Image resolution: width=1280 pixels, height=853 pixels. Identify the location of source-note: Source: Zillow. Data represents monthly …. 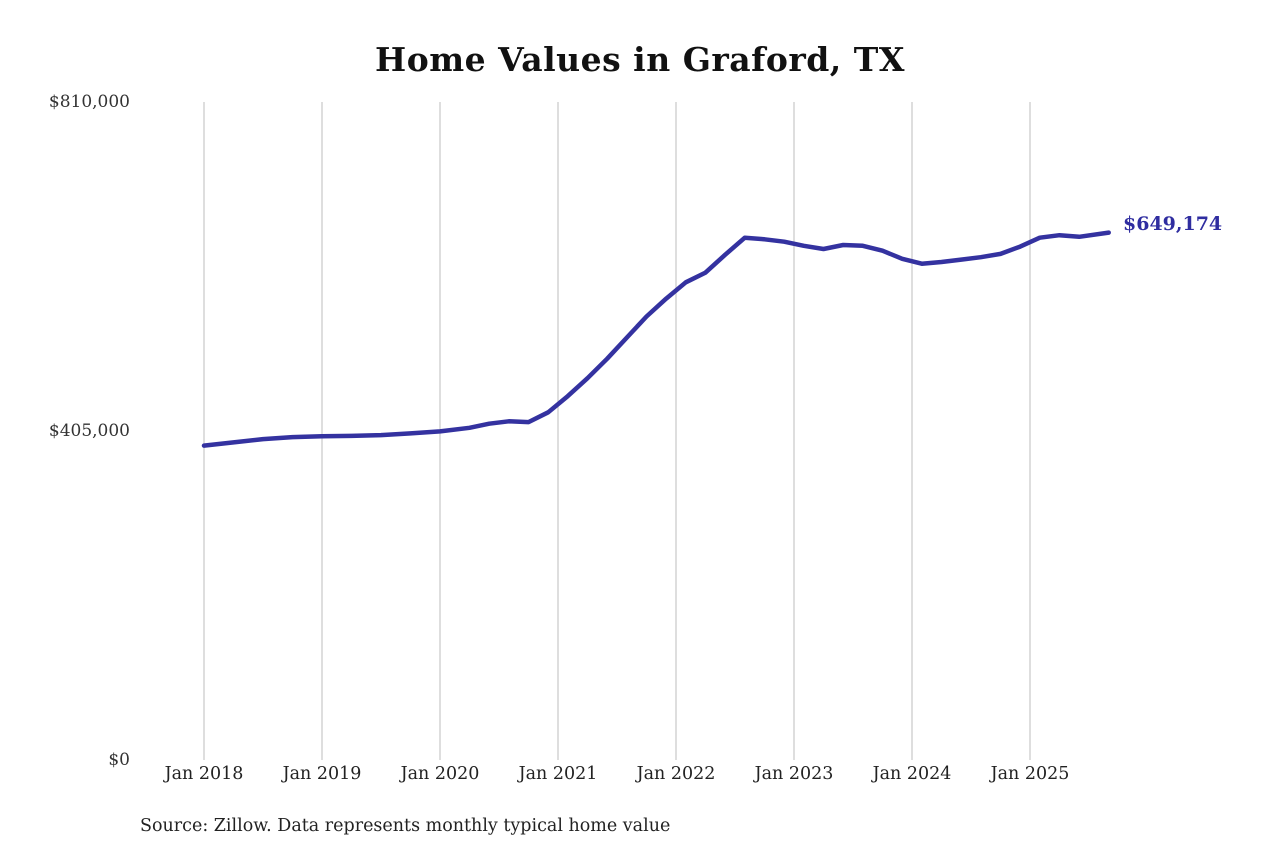
(405, 826).